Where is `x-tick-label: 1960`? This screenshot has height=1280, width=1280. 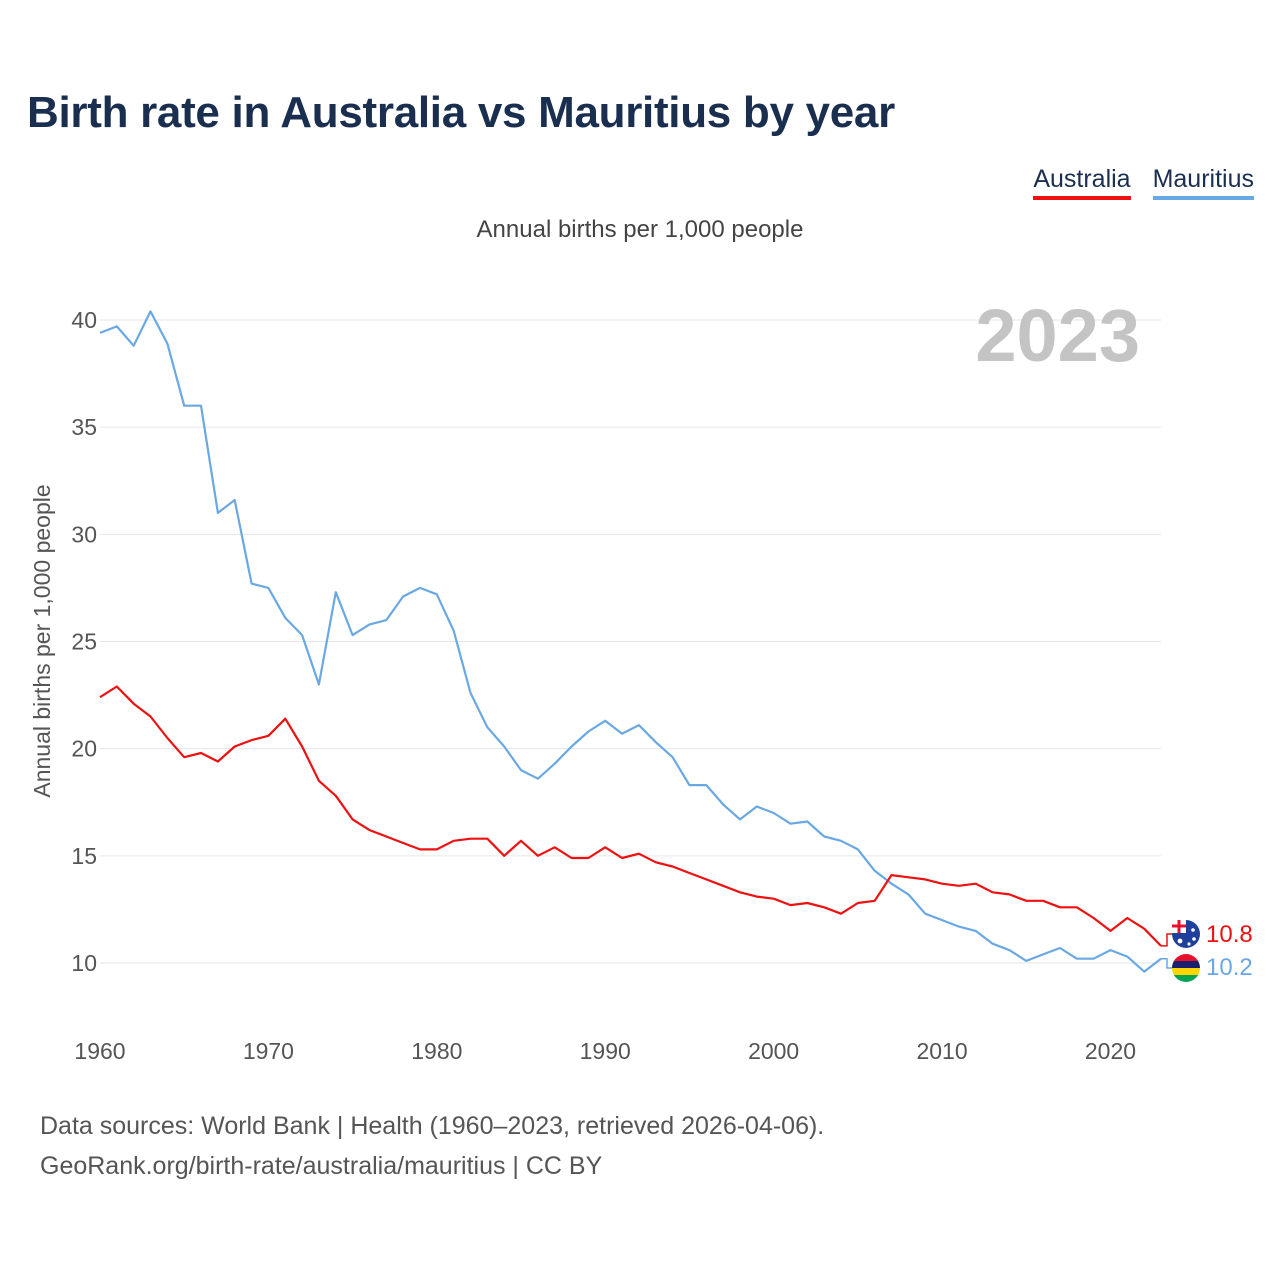
x-tick-label: 1960 is located at coordinates (99, 1051).